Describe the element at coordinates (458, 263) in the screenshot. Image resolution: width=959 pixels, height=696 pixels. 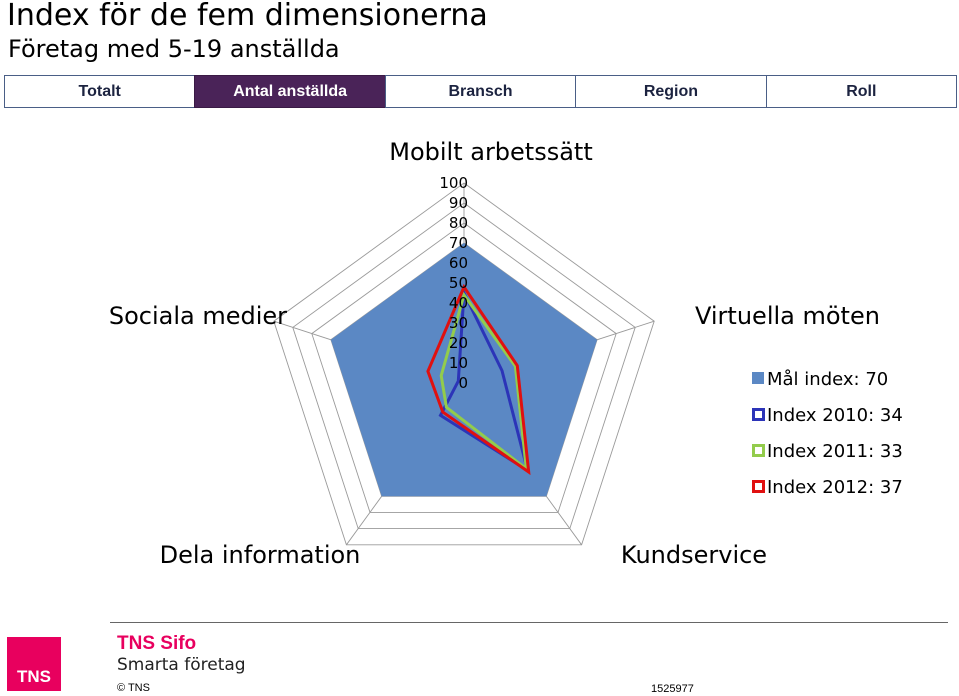
I see `tick-label: 60` at that location.